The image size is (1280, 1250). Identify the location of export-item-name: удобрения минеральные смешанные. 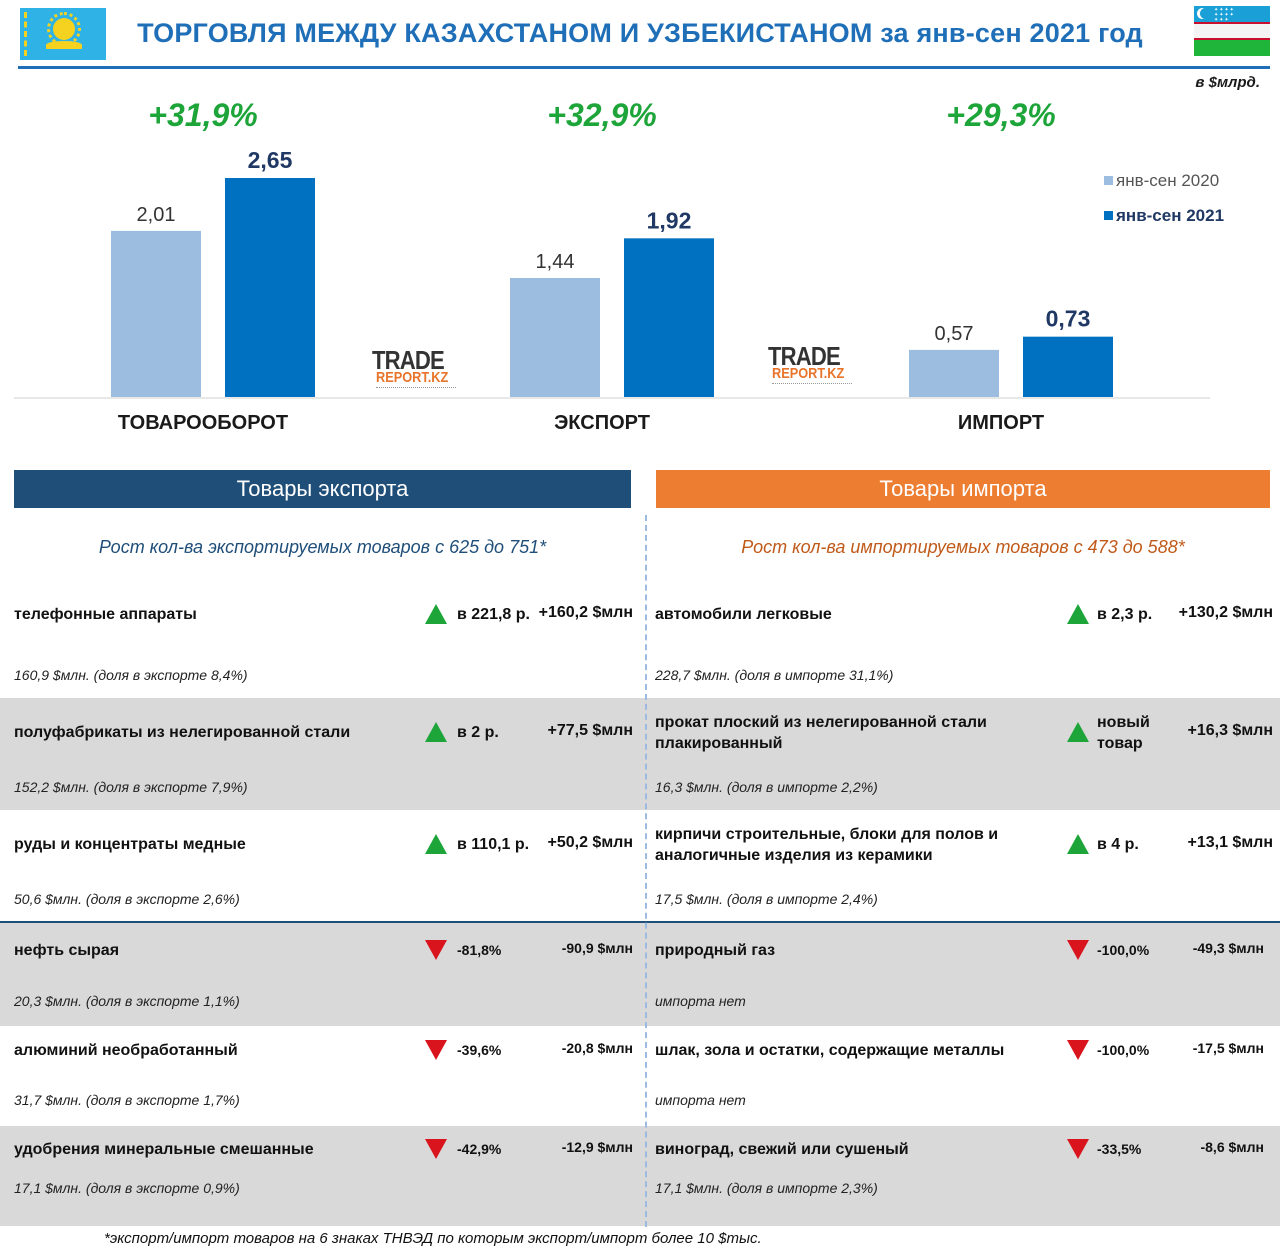
(164, 1149).